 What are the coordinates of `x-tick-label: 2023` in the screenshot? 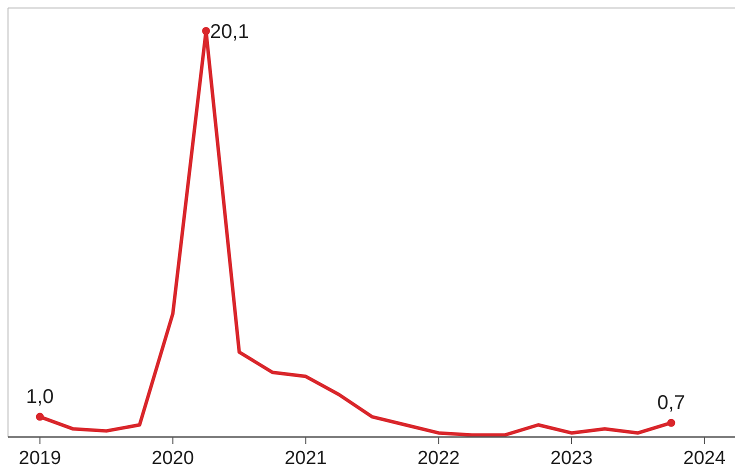 It's located at (571, 458).